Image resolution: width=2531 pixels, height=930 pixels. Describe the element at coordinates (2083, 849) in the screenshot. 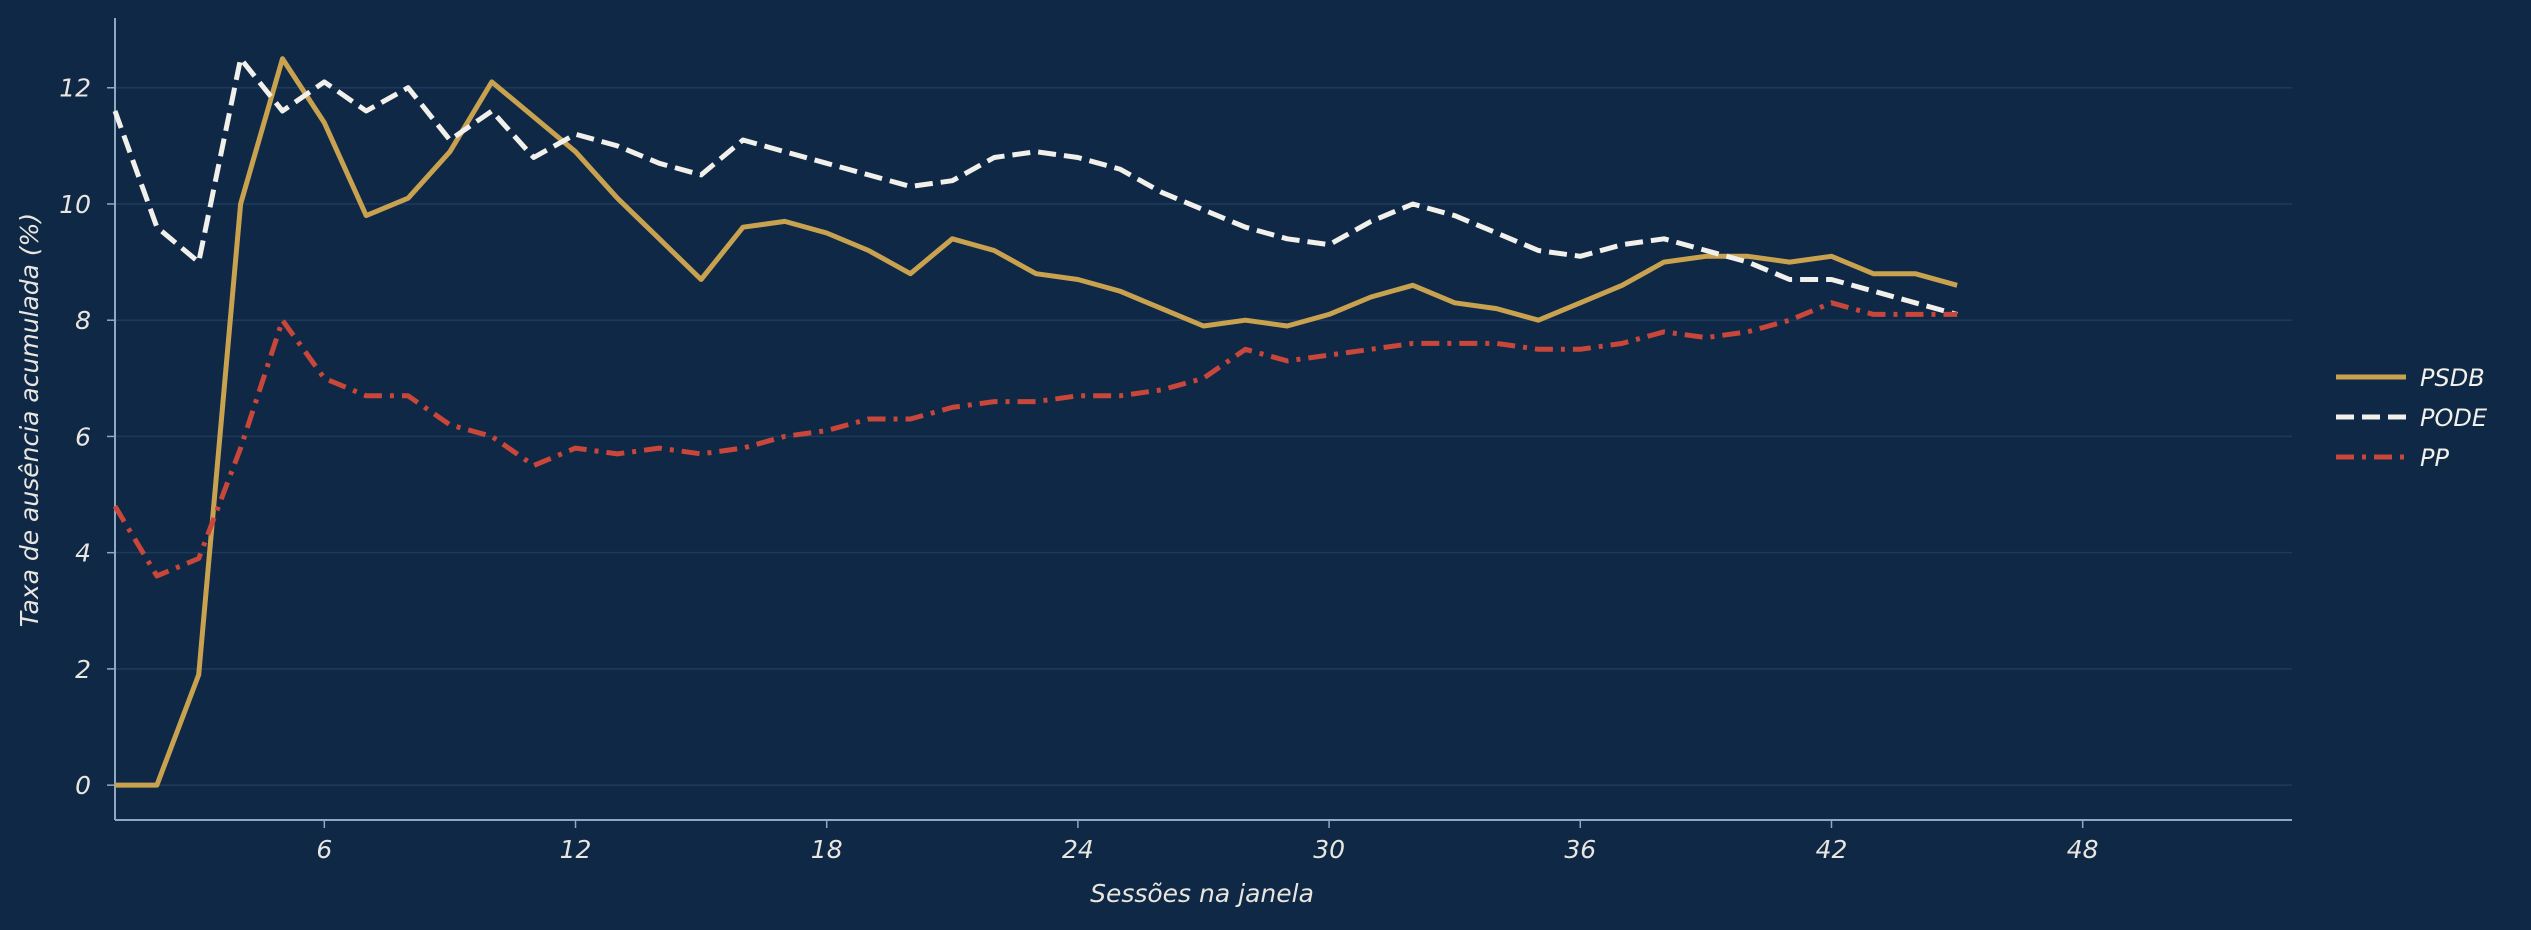

I see `x-tick-label: 48` at that location.